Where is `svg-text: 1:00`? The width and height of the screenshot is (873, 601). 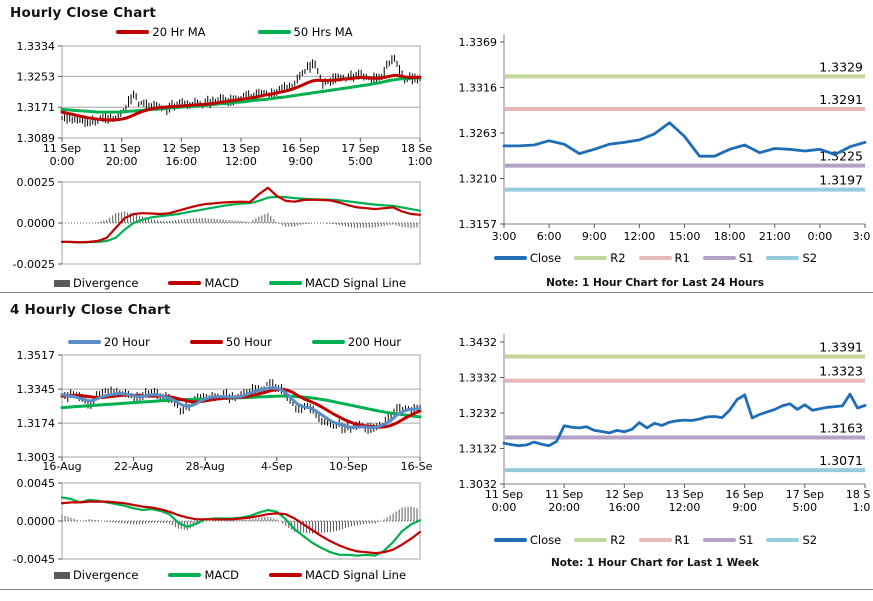 svg-text: 1:00 is located at coordinates (420, 161).